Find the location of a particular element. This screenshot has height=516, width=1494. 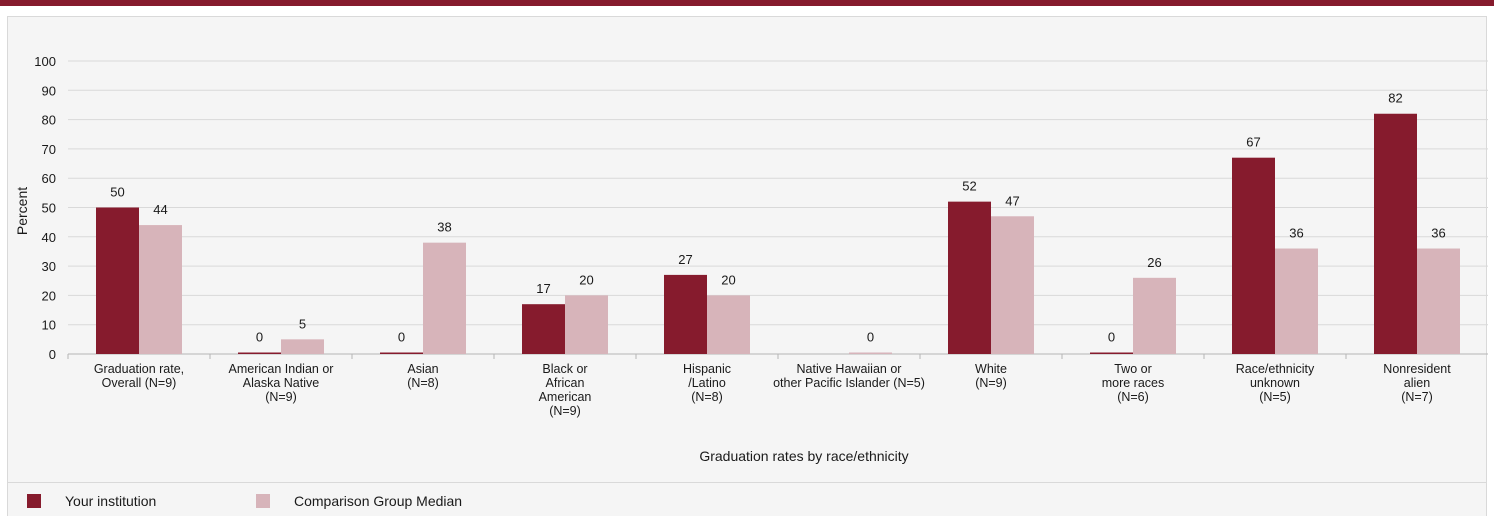

x-tick-label: Two or is located at coordinates (1133, 369).